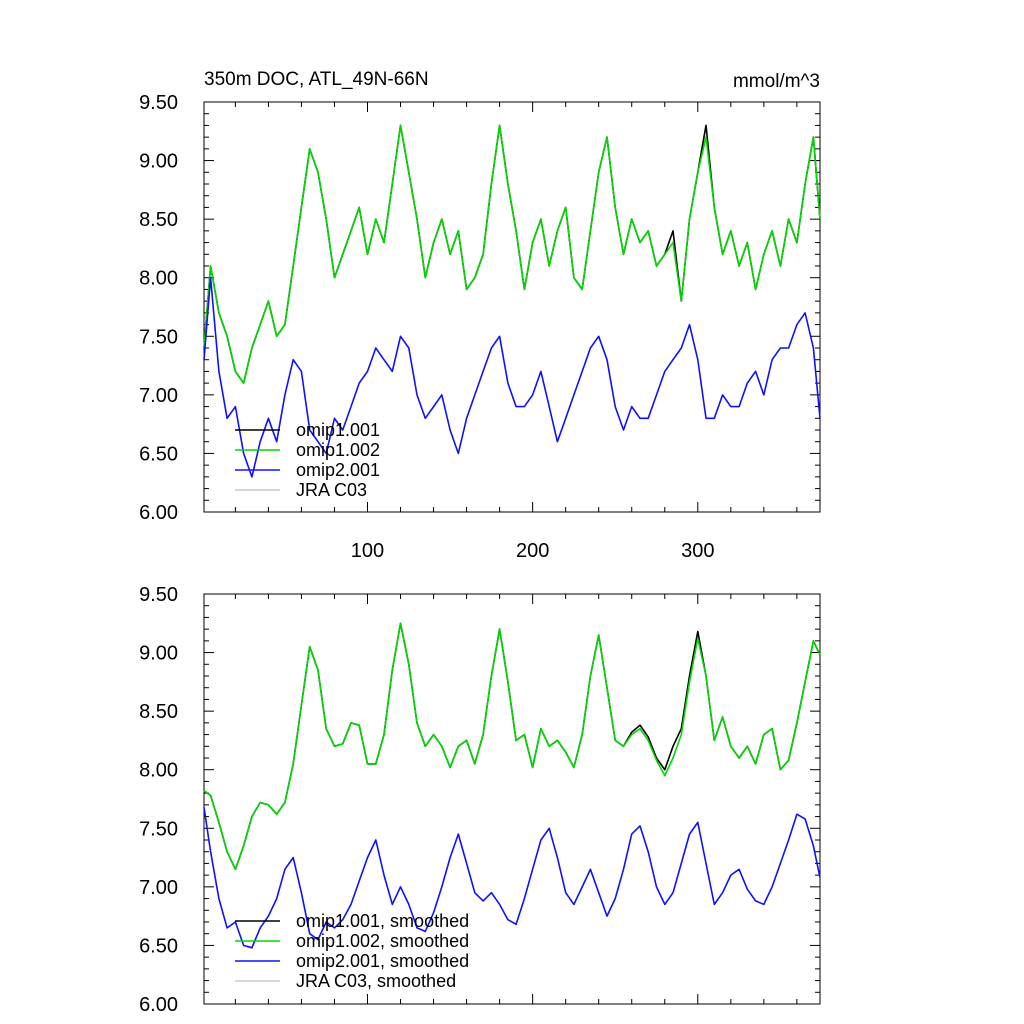 The height and width of the screenshot is (1024, 1024). I want to click on legend-label: omip1.001, so click(338, 430).